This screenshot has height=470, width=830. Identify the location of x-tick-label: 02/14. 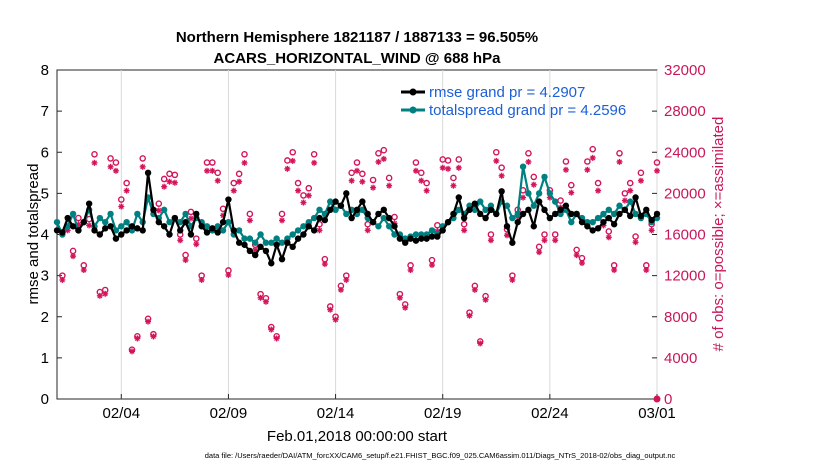
(336, 413).